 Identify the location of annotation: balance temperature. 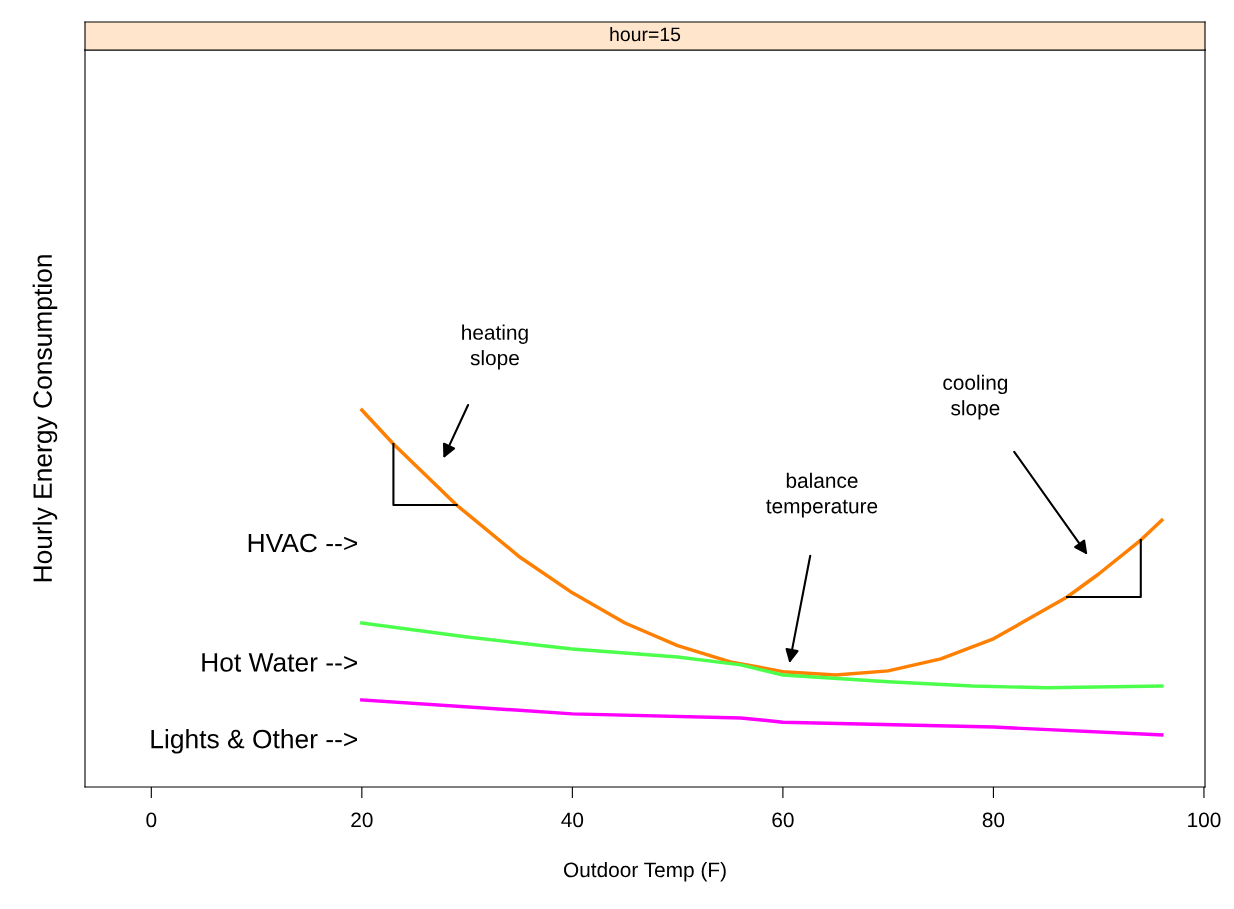
(822, 495).